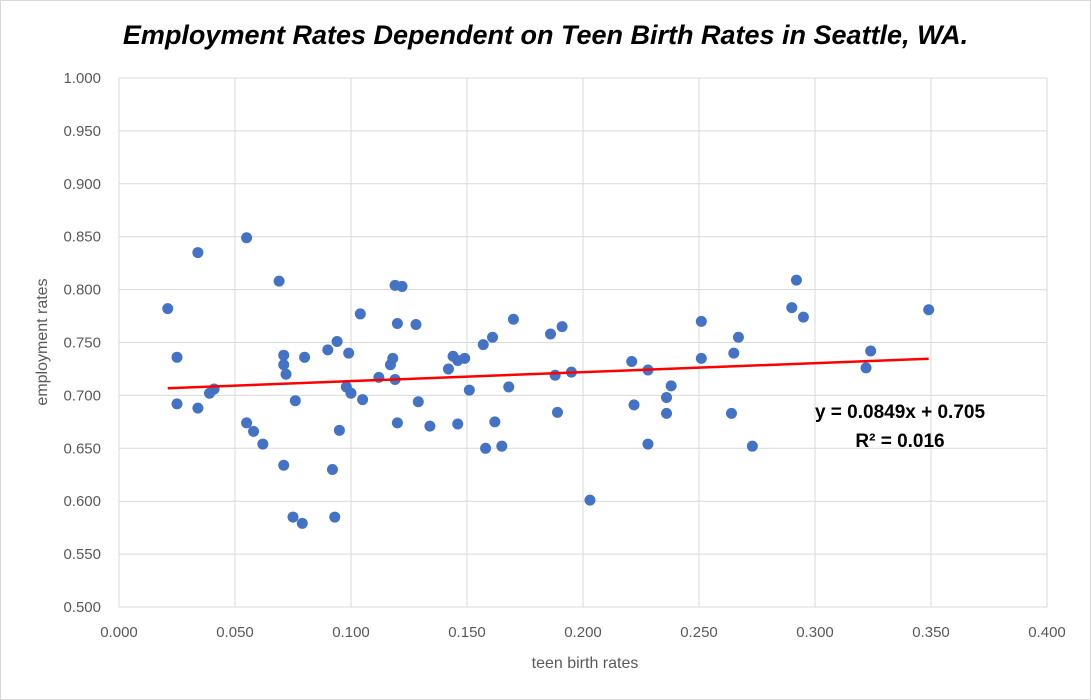 The height and width of the screenshot is (700, 1091). What do you see at coordinates (351, 632) in the screenshot?
I see `x-tick-label: 0.100` at bounding box center [351, 632].